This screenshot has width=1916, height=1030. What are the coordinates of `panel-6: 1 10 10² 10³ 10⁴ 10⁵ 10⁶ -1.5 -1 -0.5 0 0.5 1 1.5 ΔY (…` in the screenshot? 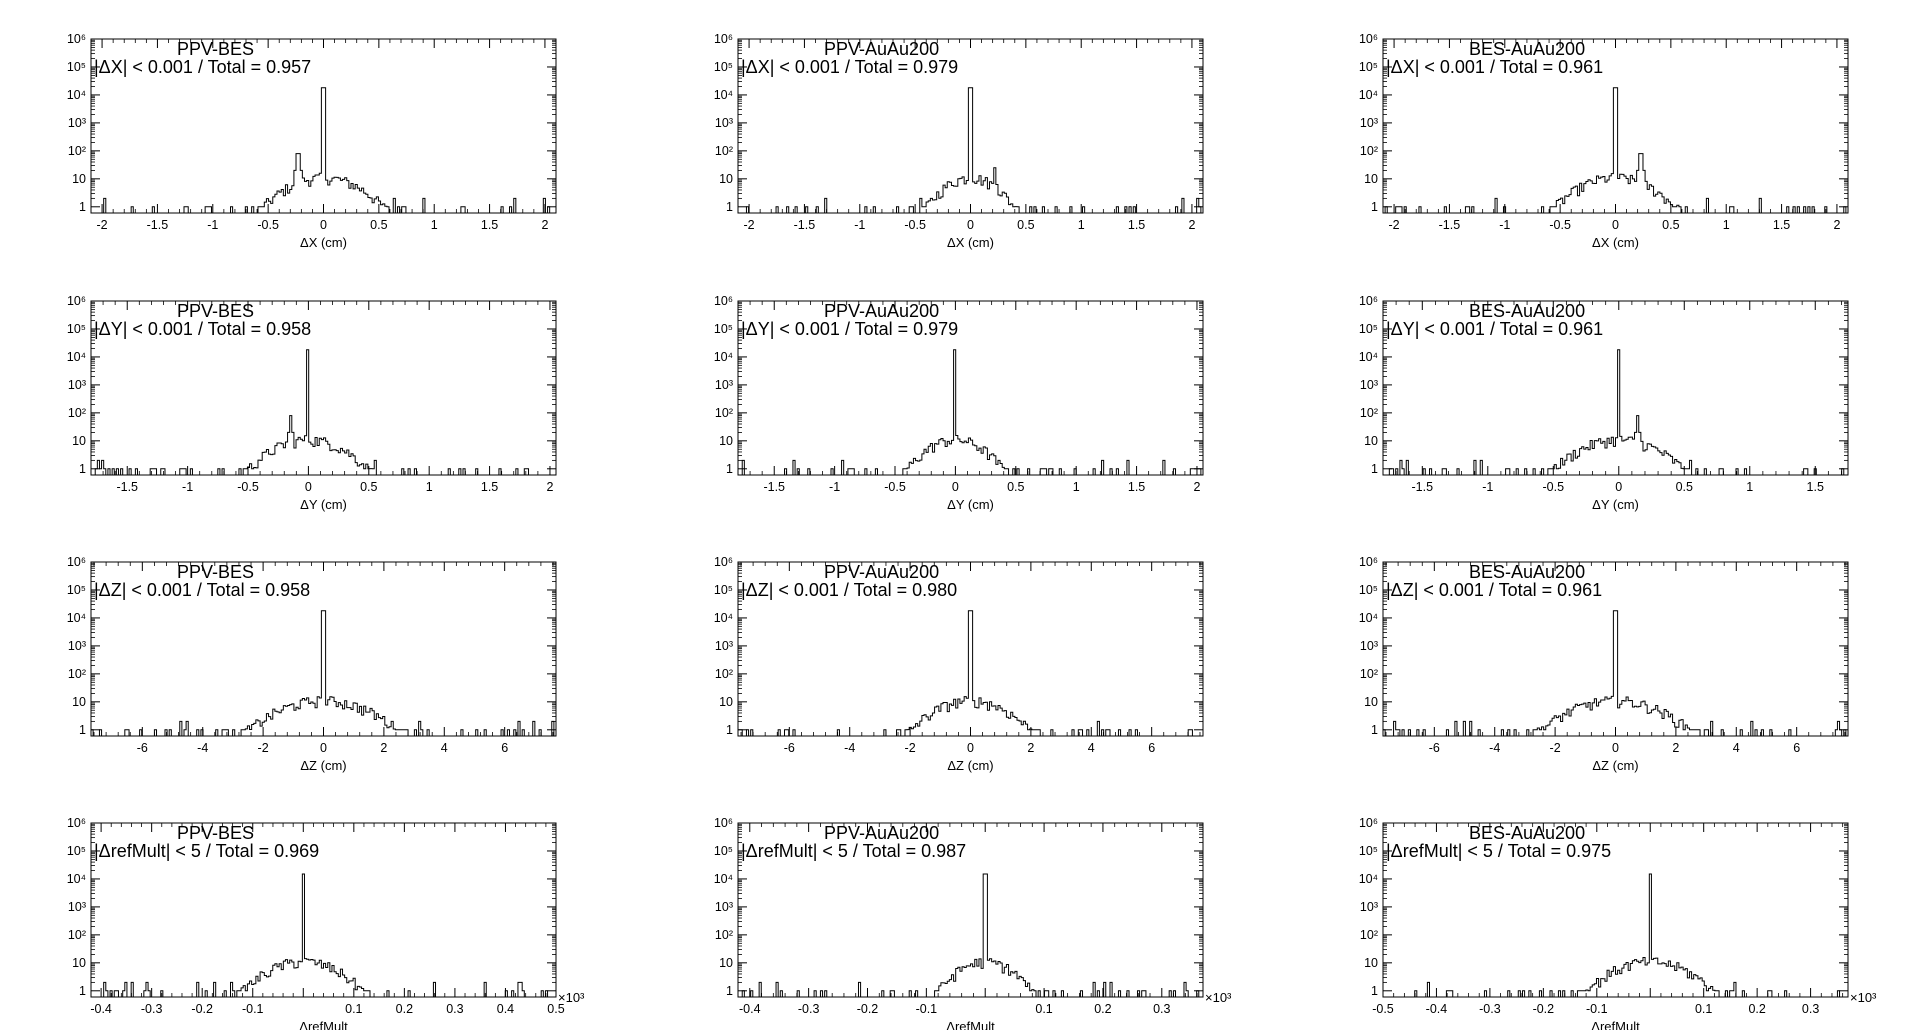 It's located at (1604, 403).